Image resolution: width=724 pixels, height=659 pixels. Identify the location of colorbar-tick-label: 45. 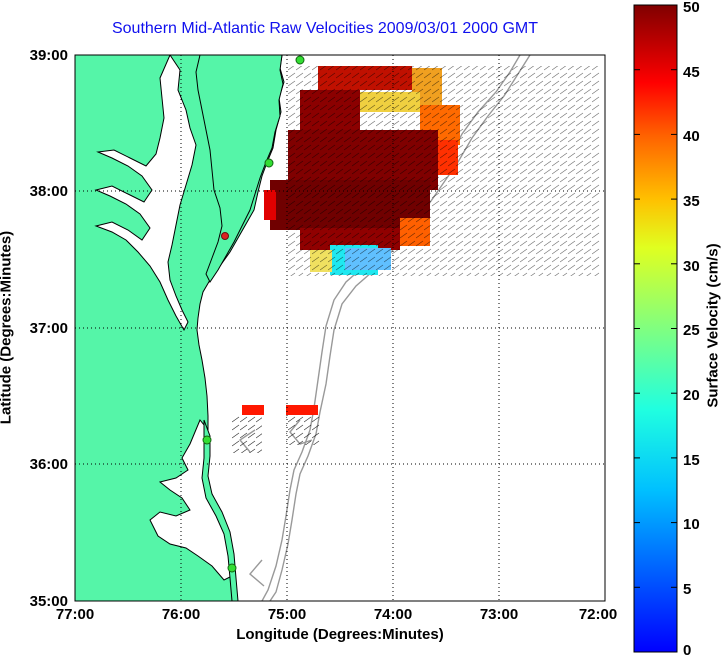
(691, 72).